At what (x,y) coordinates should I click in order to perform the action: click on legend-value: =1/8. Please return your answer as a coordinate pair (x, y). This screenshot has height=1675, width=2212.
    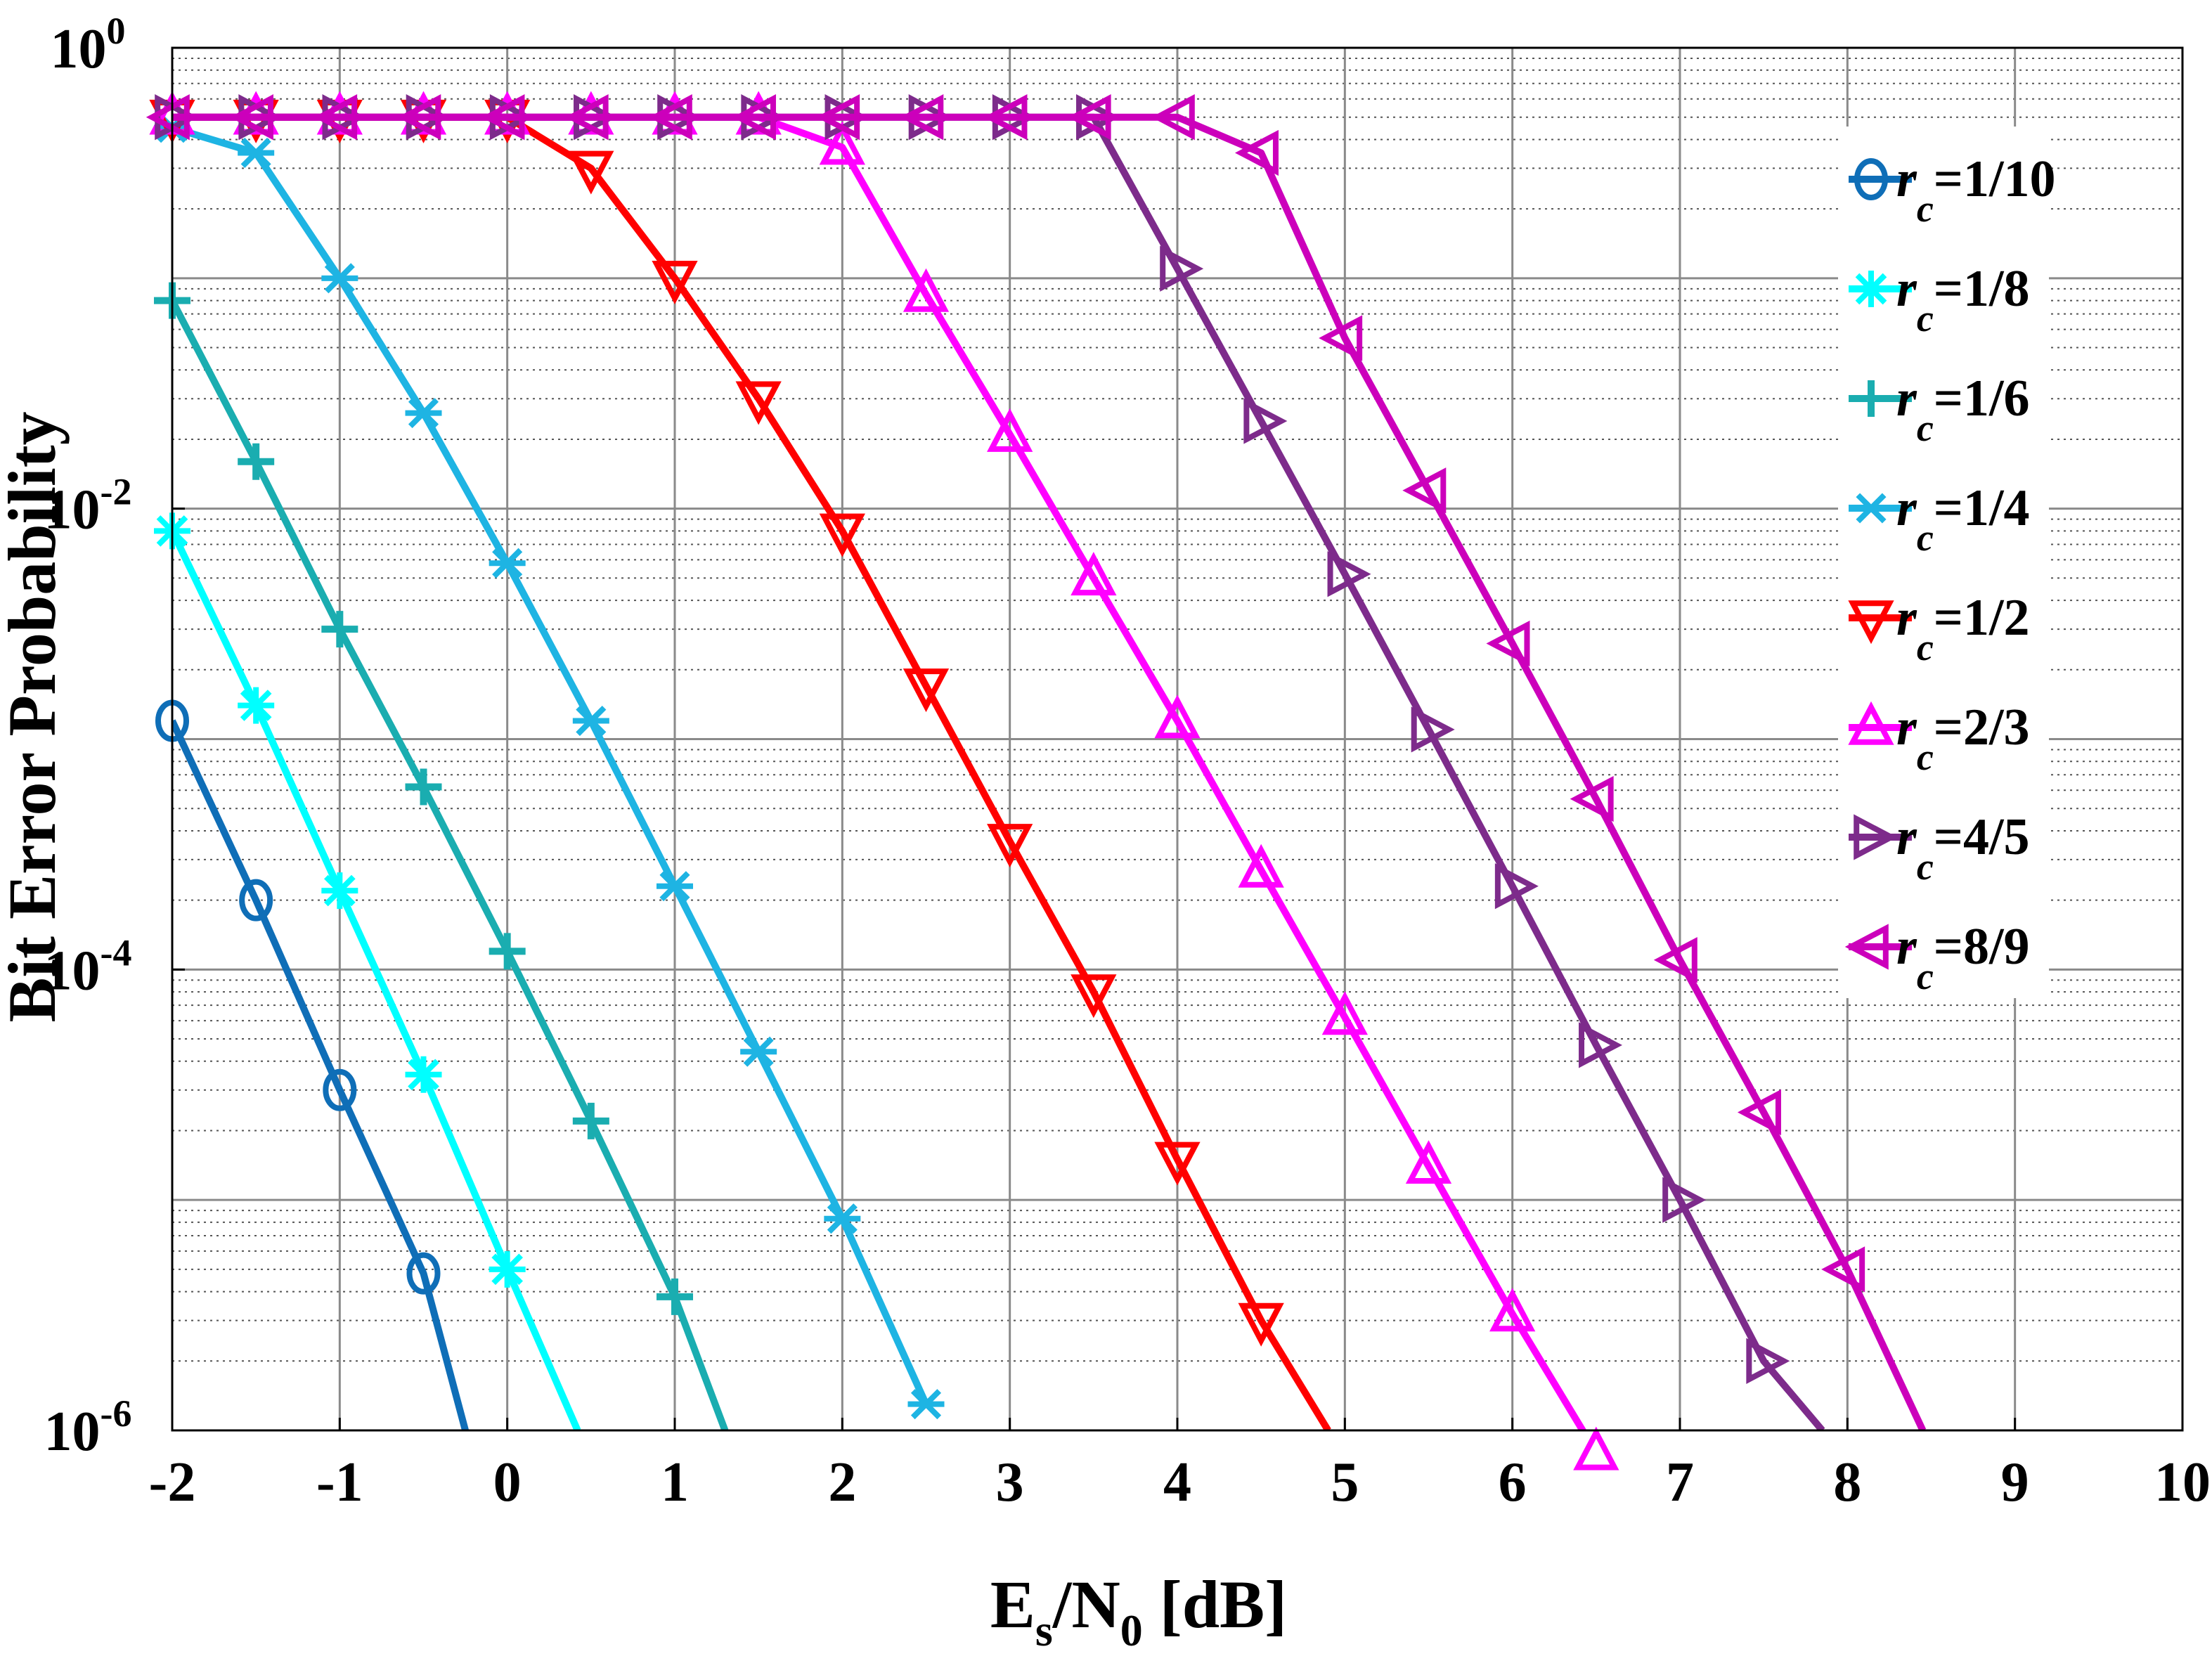
    Looking at the image, I should click on (1982, 289).